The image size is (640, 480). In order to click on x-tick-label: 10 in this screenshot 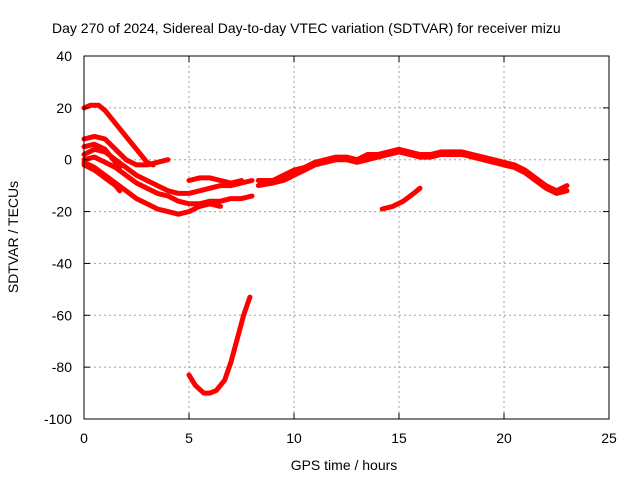, I will do `click(294, 438)`.